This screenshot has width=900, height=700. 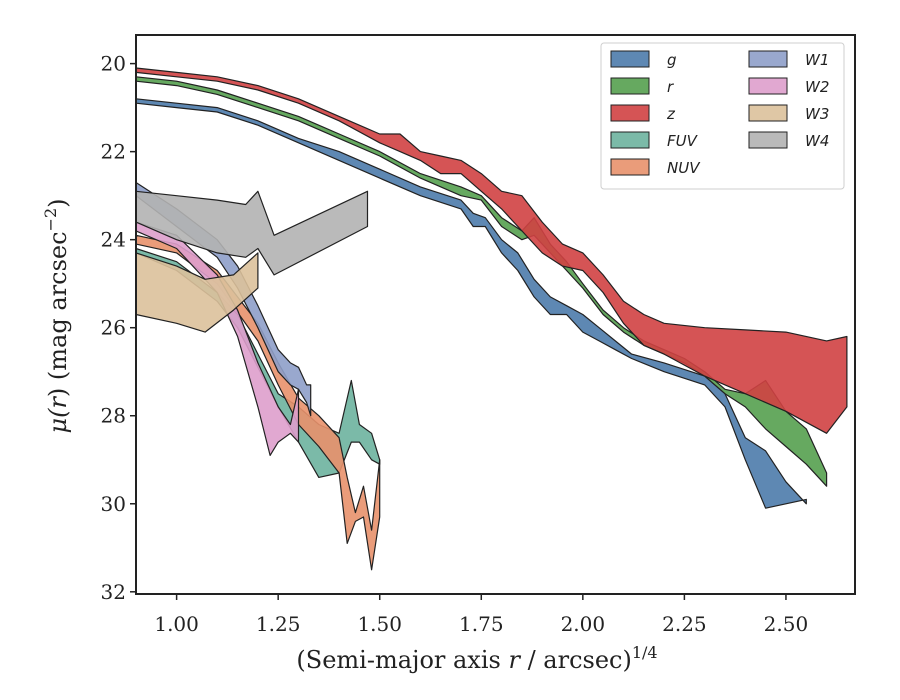 What do you see at coordinates (379, 624) in the screenshot?
I see `x-tick-label: 1.50` at bounding box center [379, 624].